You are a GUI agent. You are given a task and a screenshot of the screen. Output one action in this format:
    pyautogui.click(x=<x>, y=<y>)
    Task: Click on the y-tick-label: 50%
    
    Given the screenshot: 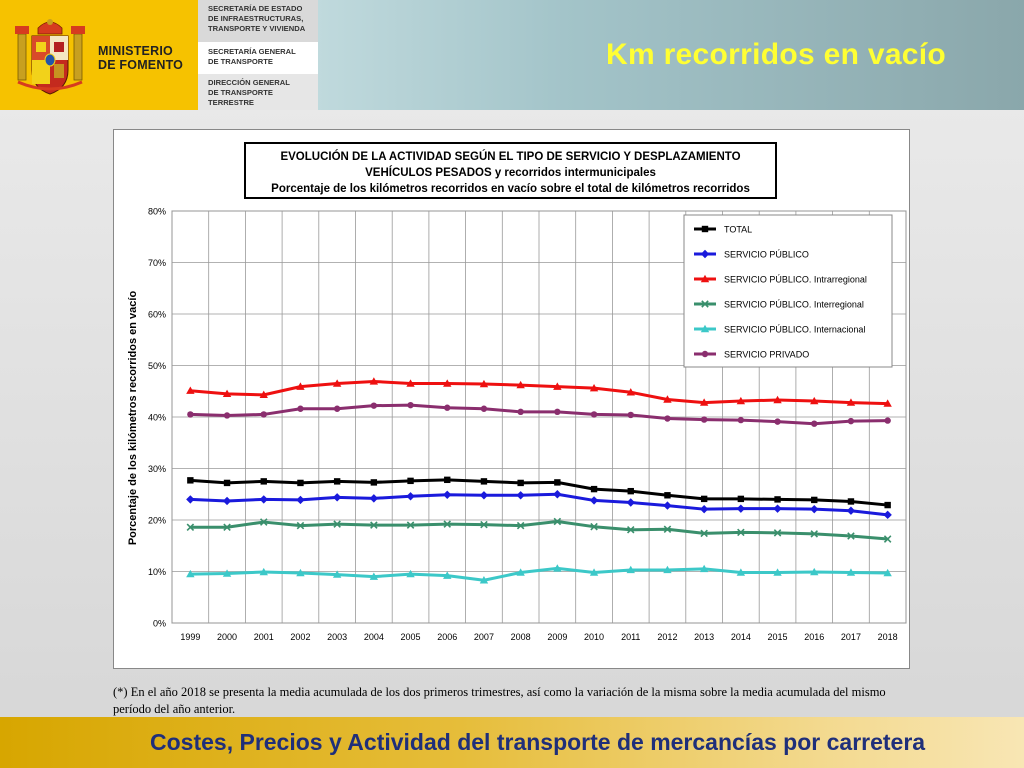 What is the action you would take?
    pyautogui.click(x=157, y=366)
    